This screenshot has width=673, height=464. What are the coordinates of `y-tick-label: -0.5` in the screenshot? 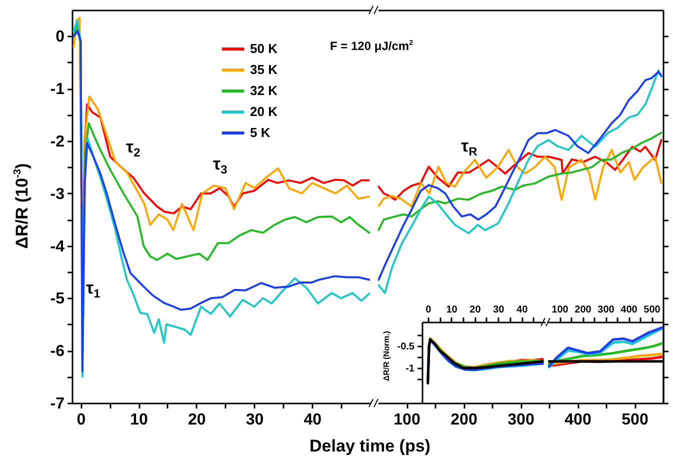 It's located at (406, 347).